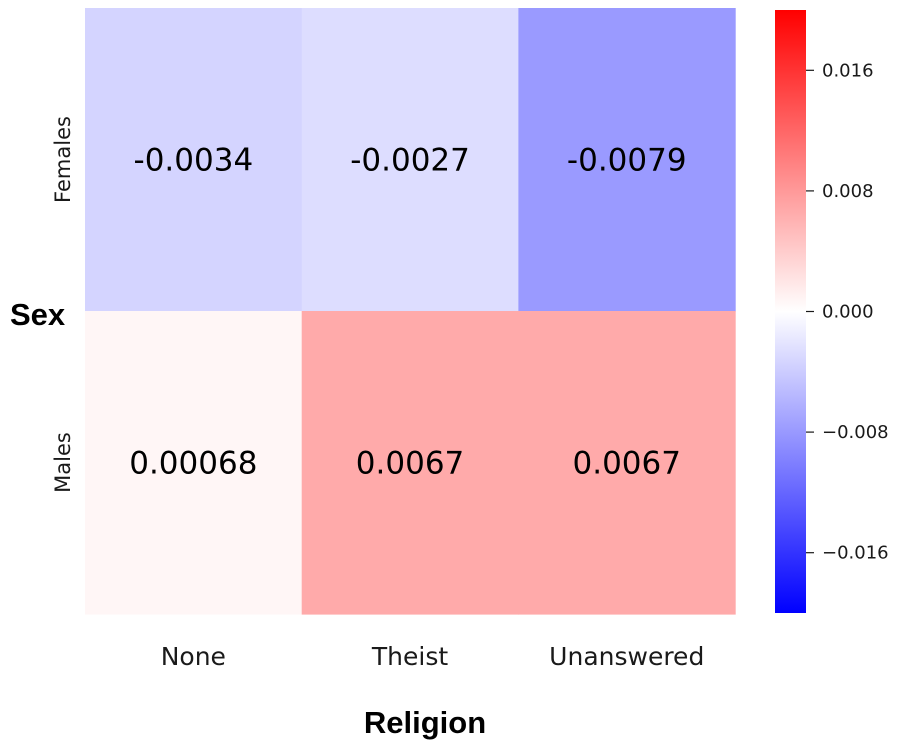 The height and width of the screenshot is (742, 909). I want to click on colorbar-tick-label: 0.016, so click(848, 70).